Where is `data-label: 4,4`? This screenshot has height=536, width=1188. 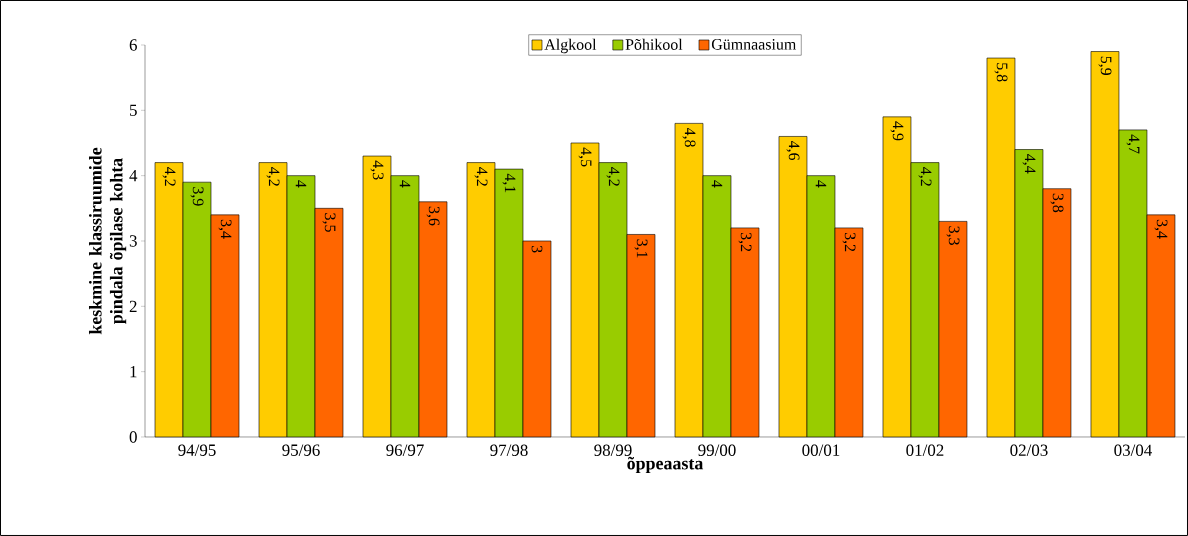
data-label: 4,4 is located at coordinates (1029, 164).